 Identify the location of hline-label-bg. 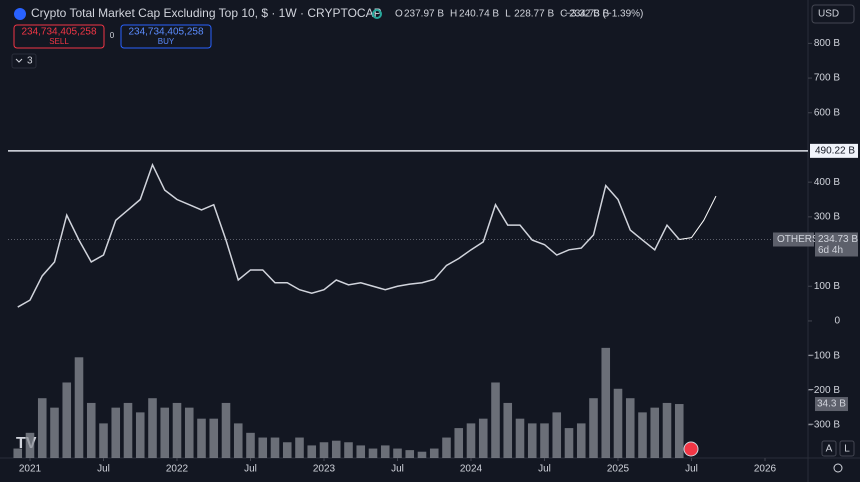
(834, 150).